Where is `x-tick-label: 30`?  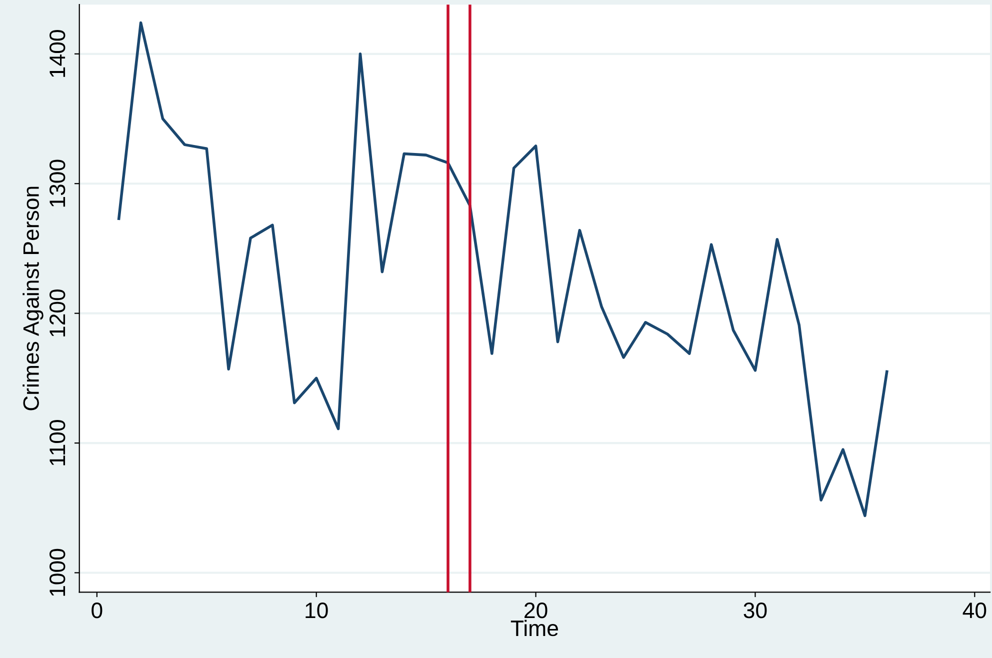
x-tick-label: 30 is located at coordinates (755, 610).